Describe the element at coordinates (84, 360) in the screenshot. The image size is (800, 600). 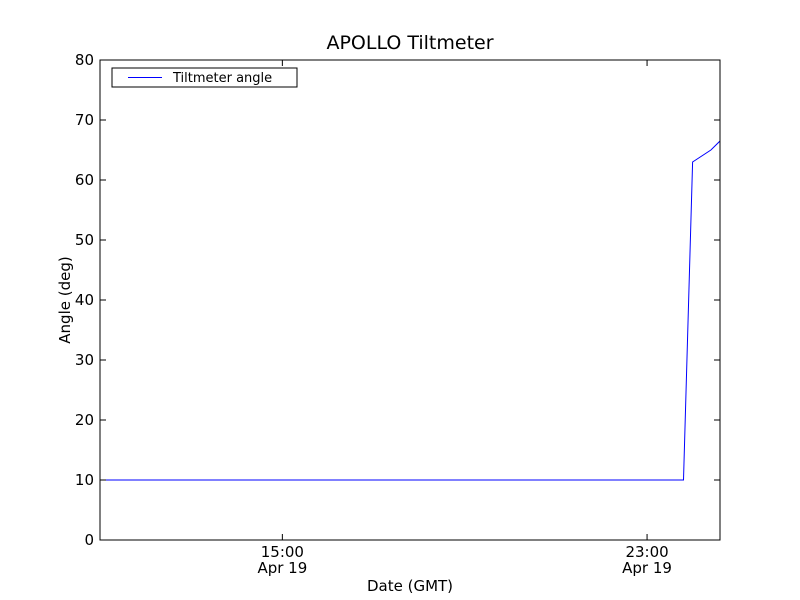
I see `y-tick-label: 30` at that location.